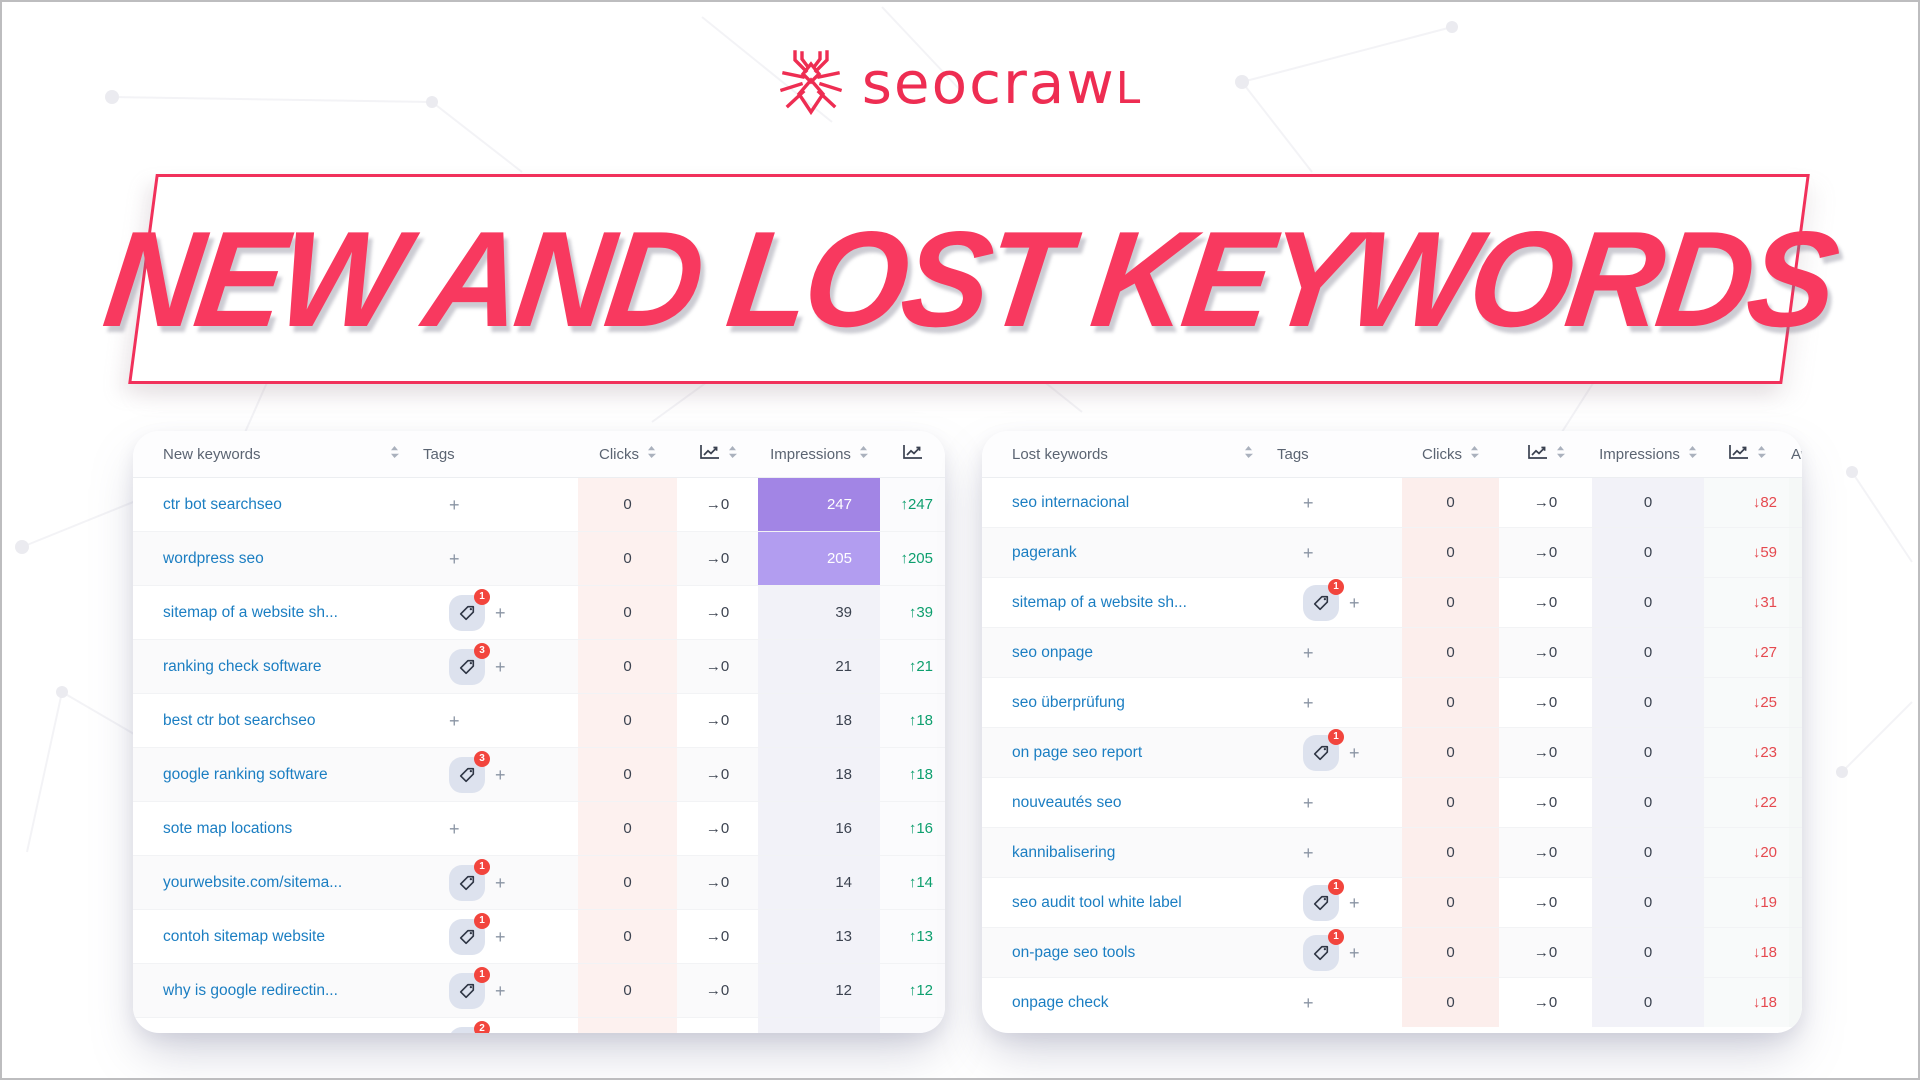  Describe the element at coordinates (912, 612) in the screenshot. I see `impressions-change-cell: ↑39` at that location.